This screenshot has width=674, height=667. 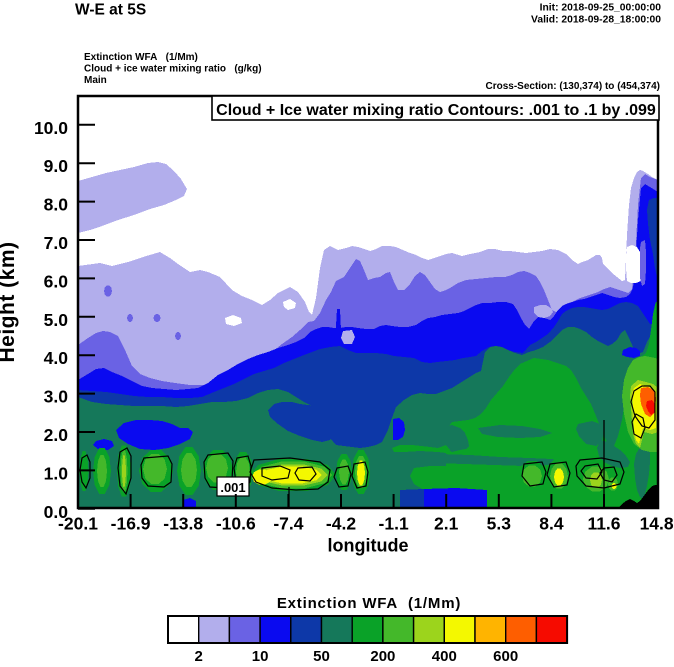 What do you see at coordinates (601, 8) in the screenshot?
I see `svg-text: Init: 2018-09-25_00:00:00` at bounding box center [601, 8].